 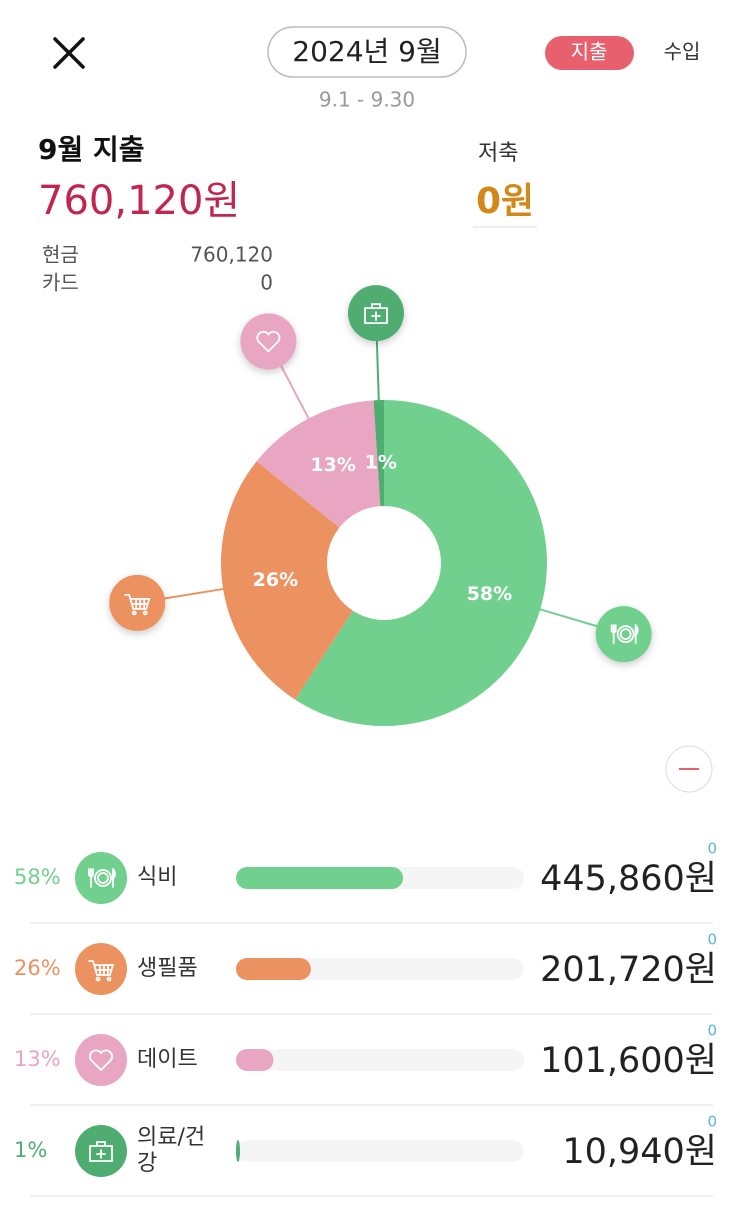 What do you see at coordinates (231, 255) in the screenshot?
I see `cash-amount: 760,120` at bounding box center [231, 255].